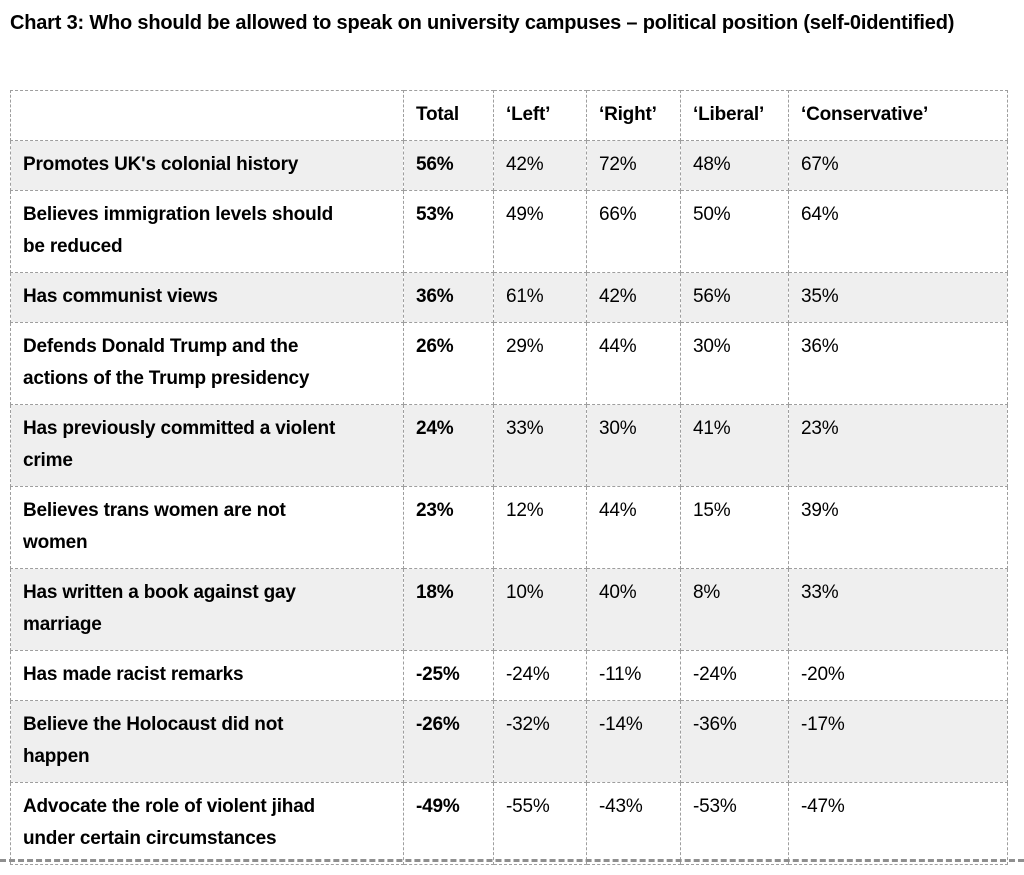 The width and height of the screenshot is (1024, 875). I want to click on cell-liberal: 56%, so click(734, 297).